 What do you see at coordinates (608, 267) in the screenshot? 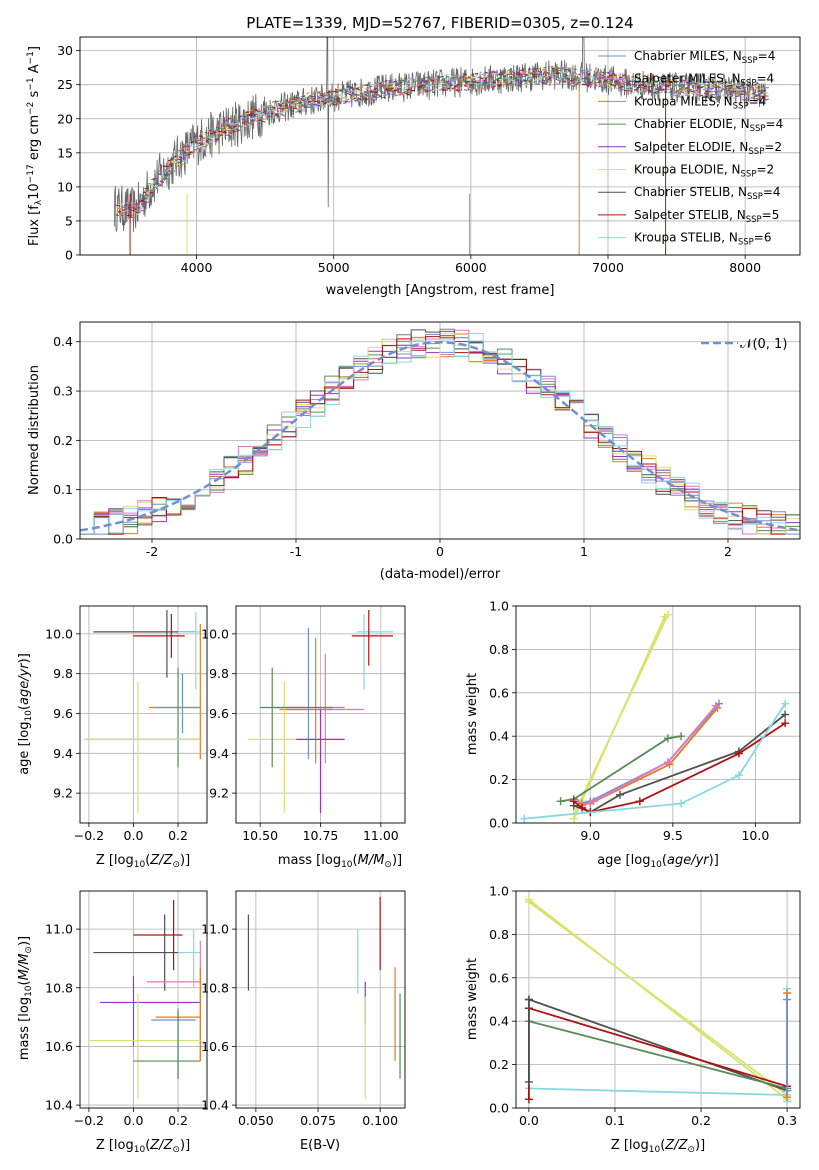
I see `x-tick-label: 7000` at bounding box center [608, 267].